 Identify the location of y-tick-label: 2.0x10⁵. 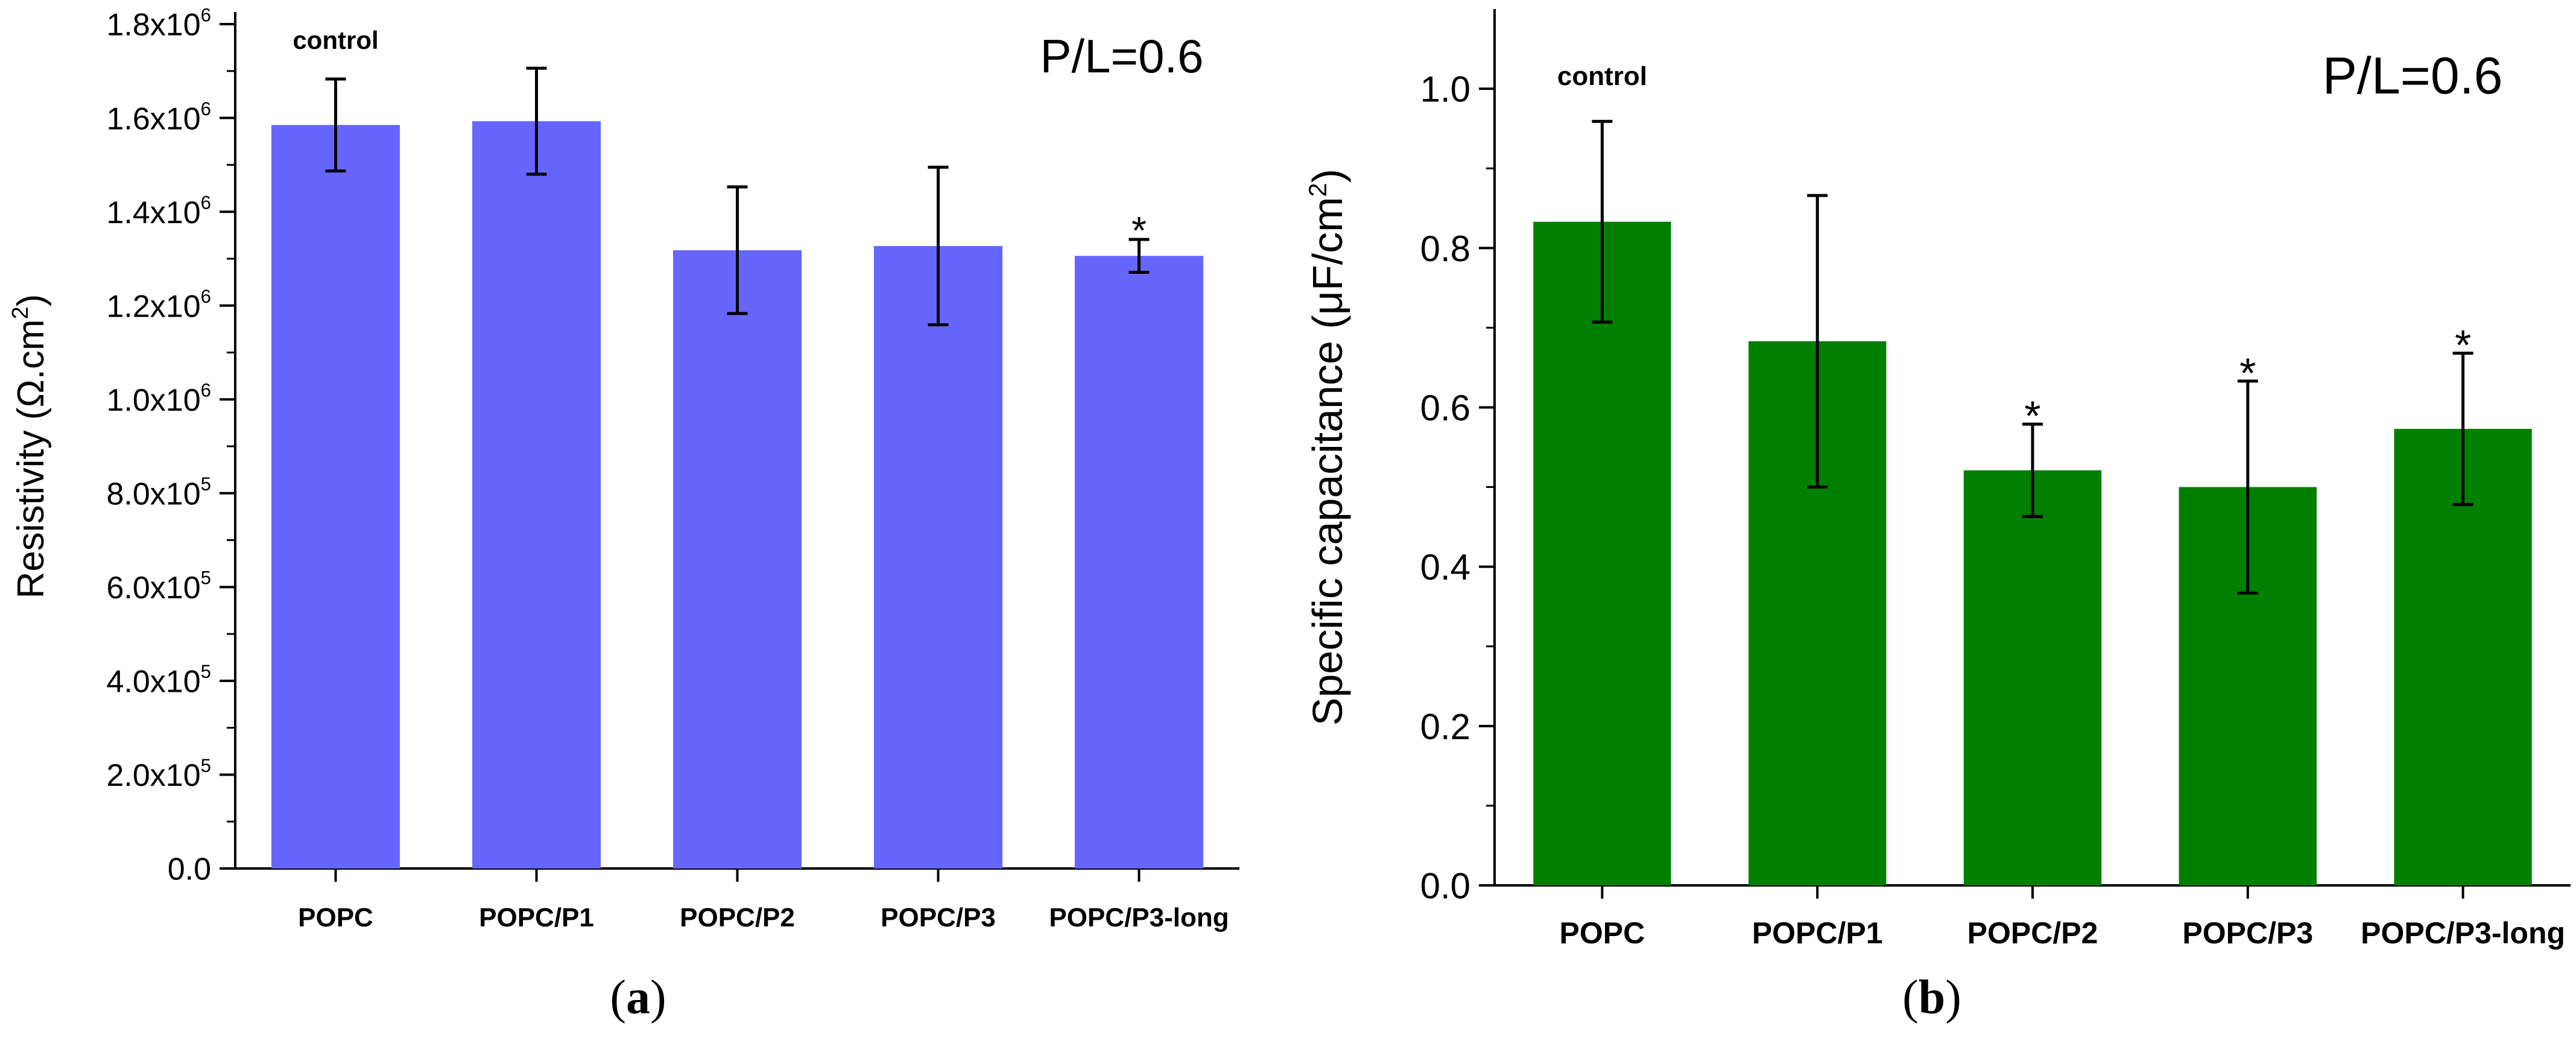
(159, 774).